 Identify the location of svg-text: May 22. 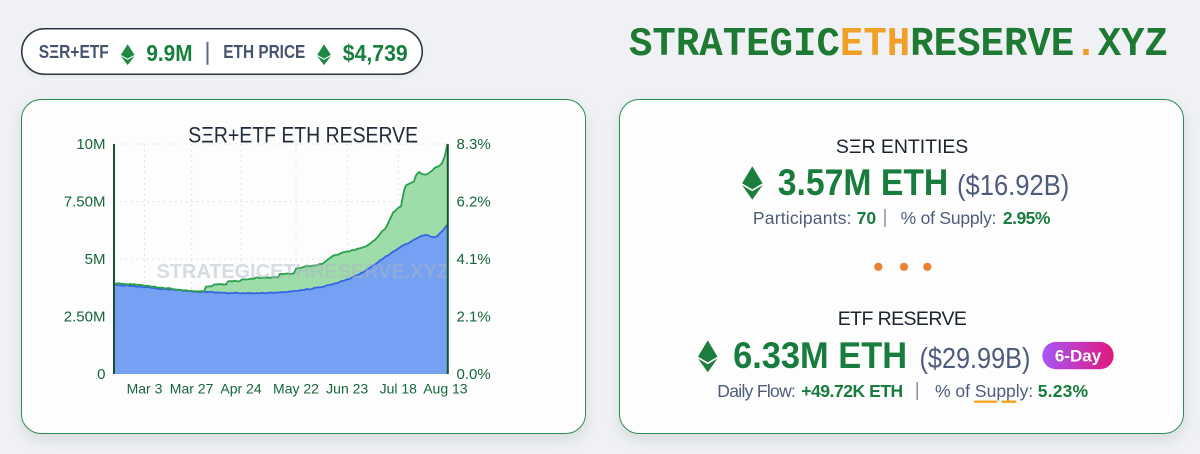
(296, 389).